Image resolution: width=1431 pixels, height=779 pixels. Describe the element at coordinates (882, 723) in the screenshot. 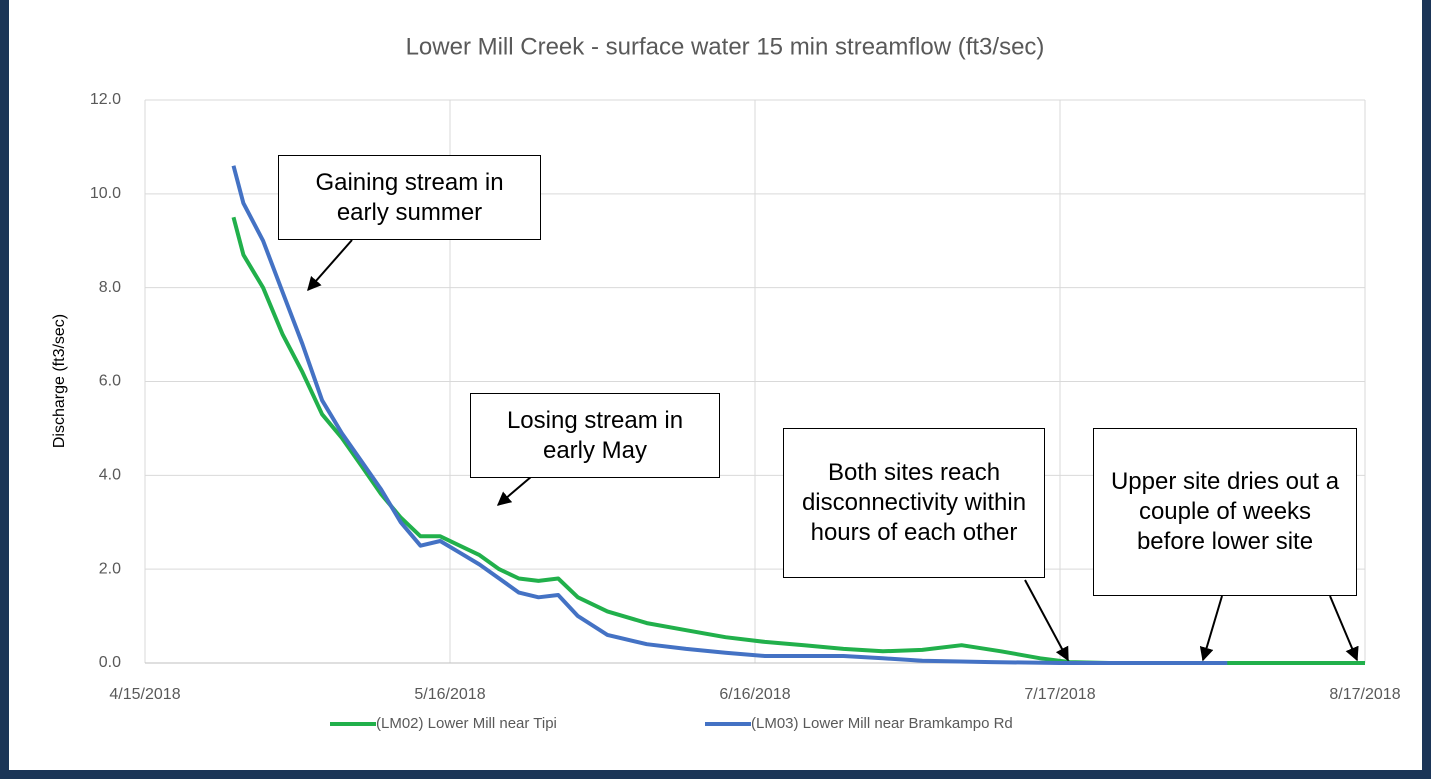

I see `legend-label: (LM03) Lower Mill near Bramkampo Rd` at that location.